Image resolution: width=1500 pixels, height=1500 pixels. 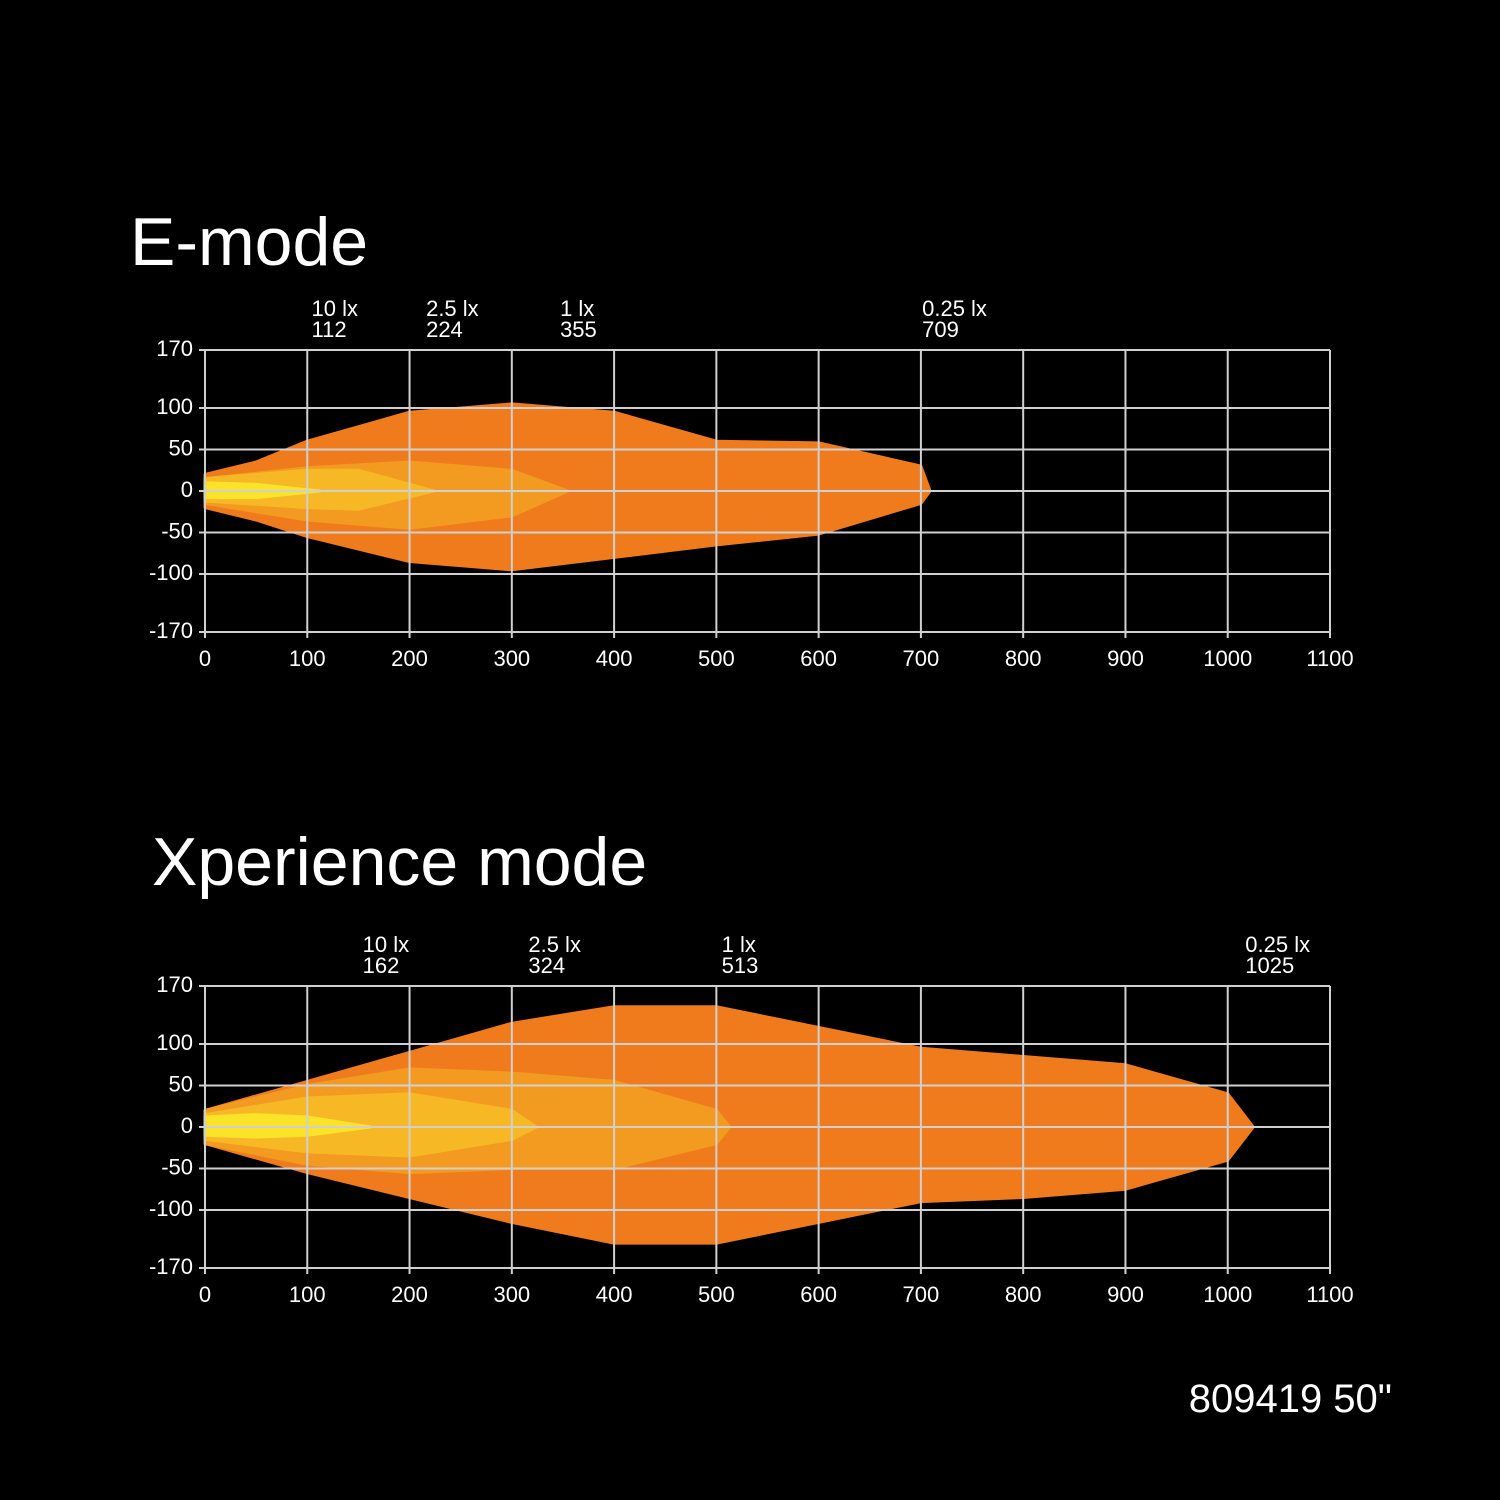 What do you see at coordinates (578, 329) in the screenshot?
I see `reach-label: 355` at bounding box center [578, 329].